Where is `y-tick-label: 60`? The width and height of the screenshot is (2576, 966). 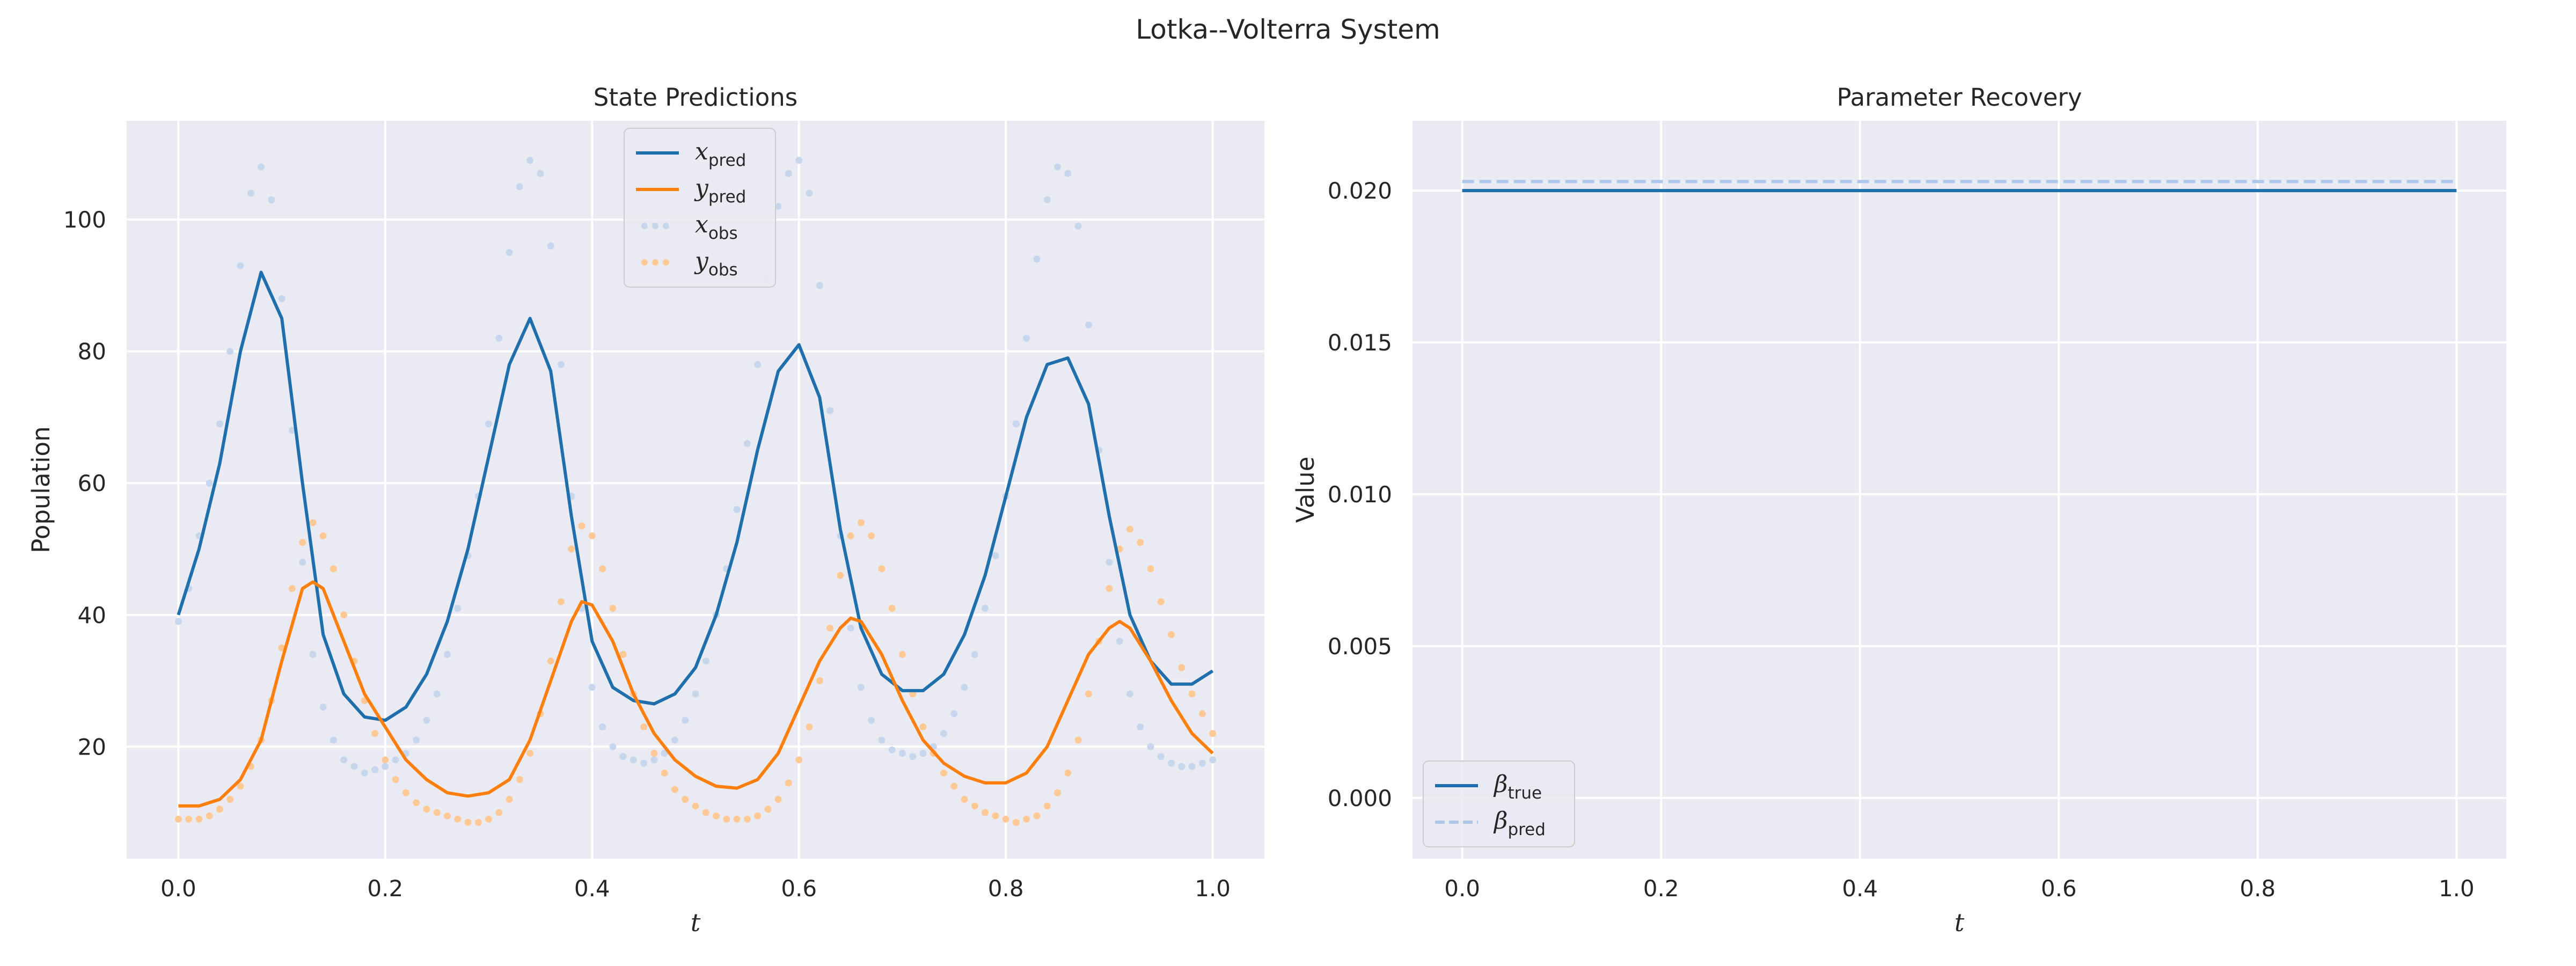
y-tick-label: 60 is located at coordinates (92, 483).